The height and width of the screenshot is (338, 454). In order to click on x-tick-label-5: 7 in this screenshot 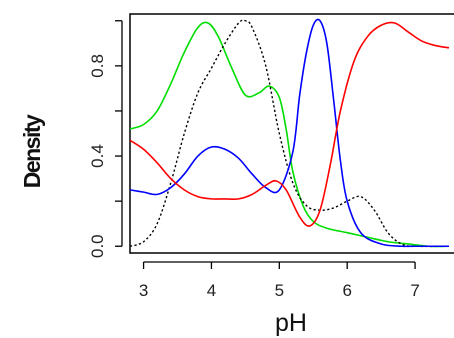, I will do `click(414, 290)`.